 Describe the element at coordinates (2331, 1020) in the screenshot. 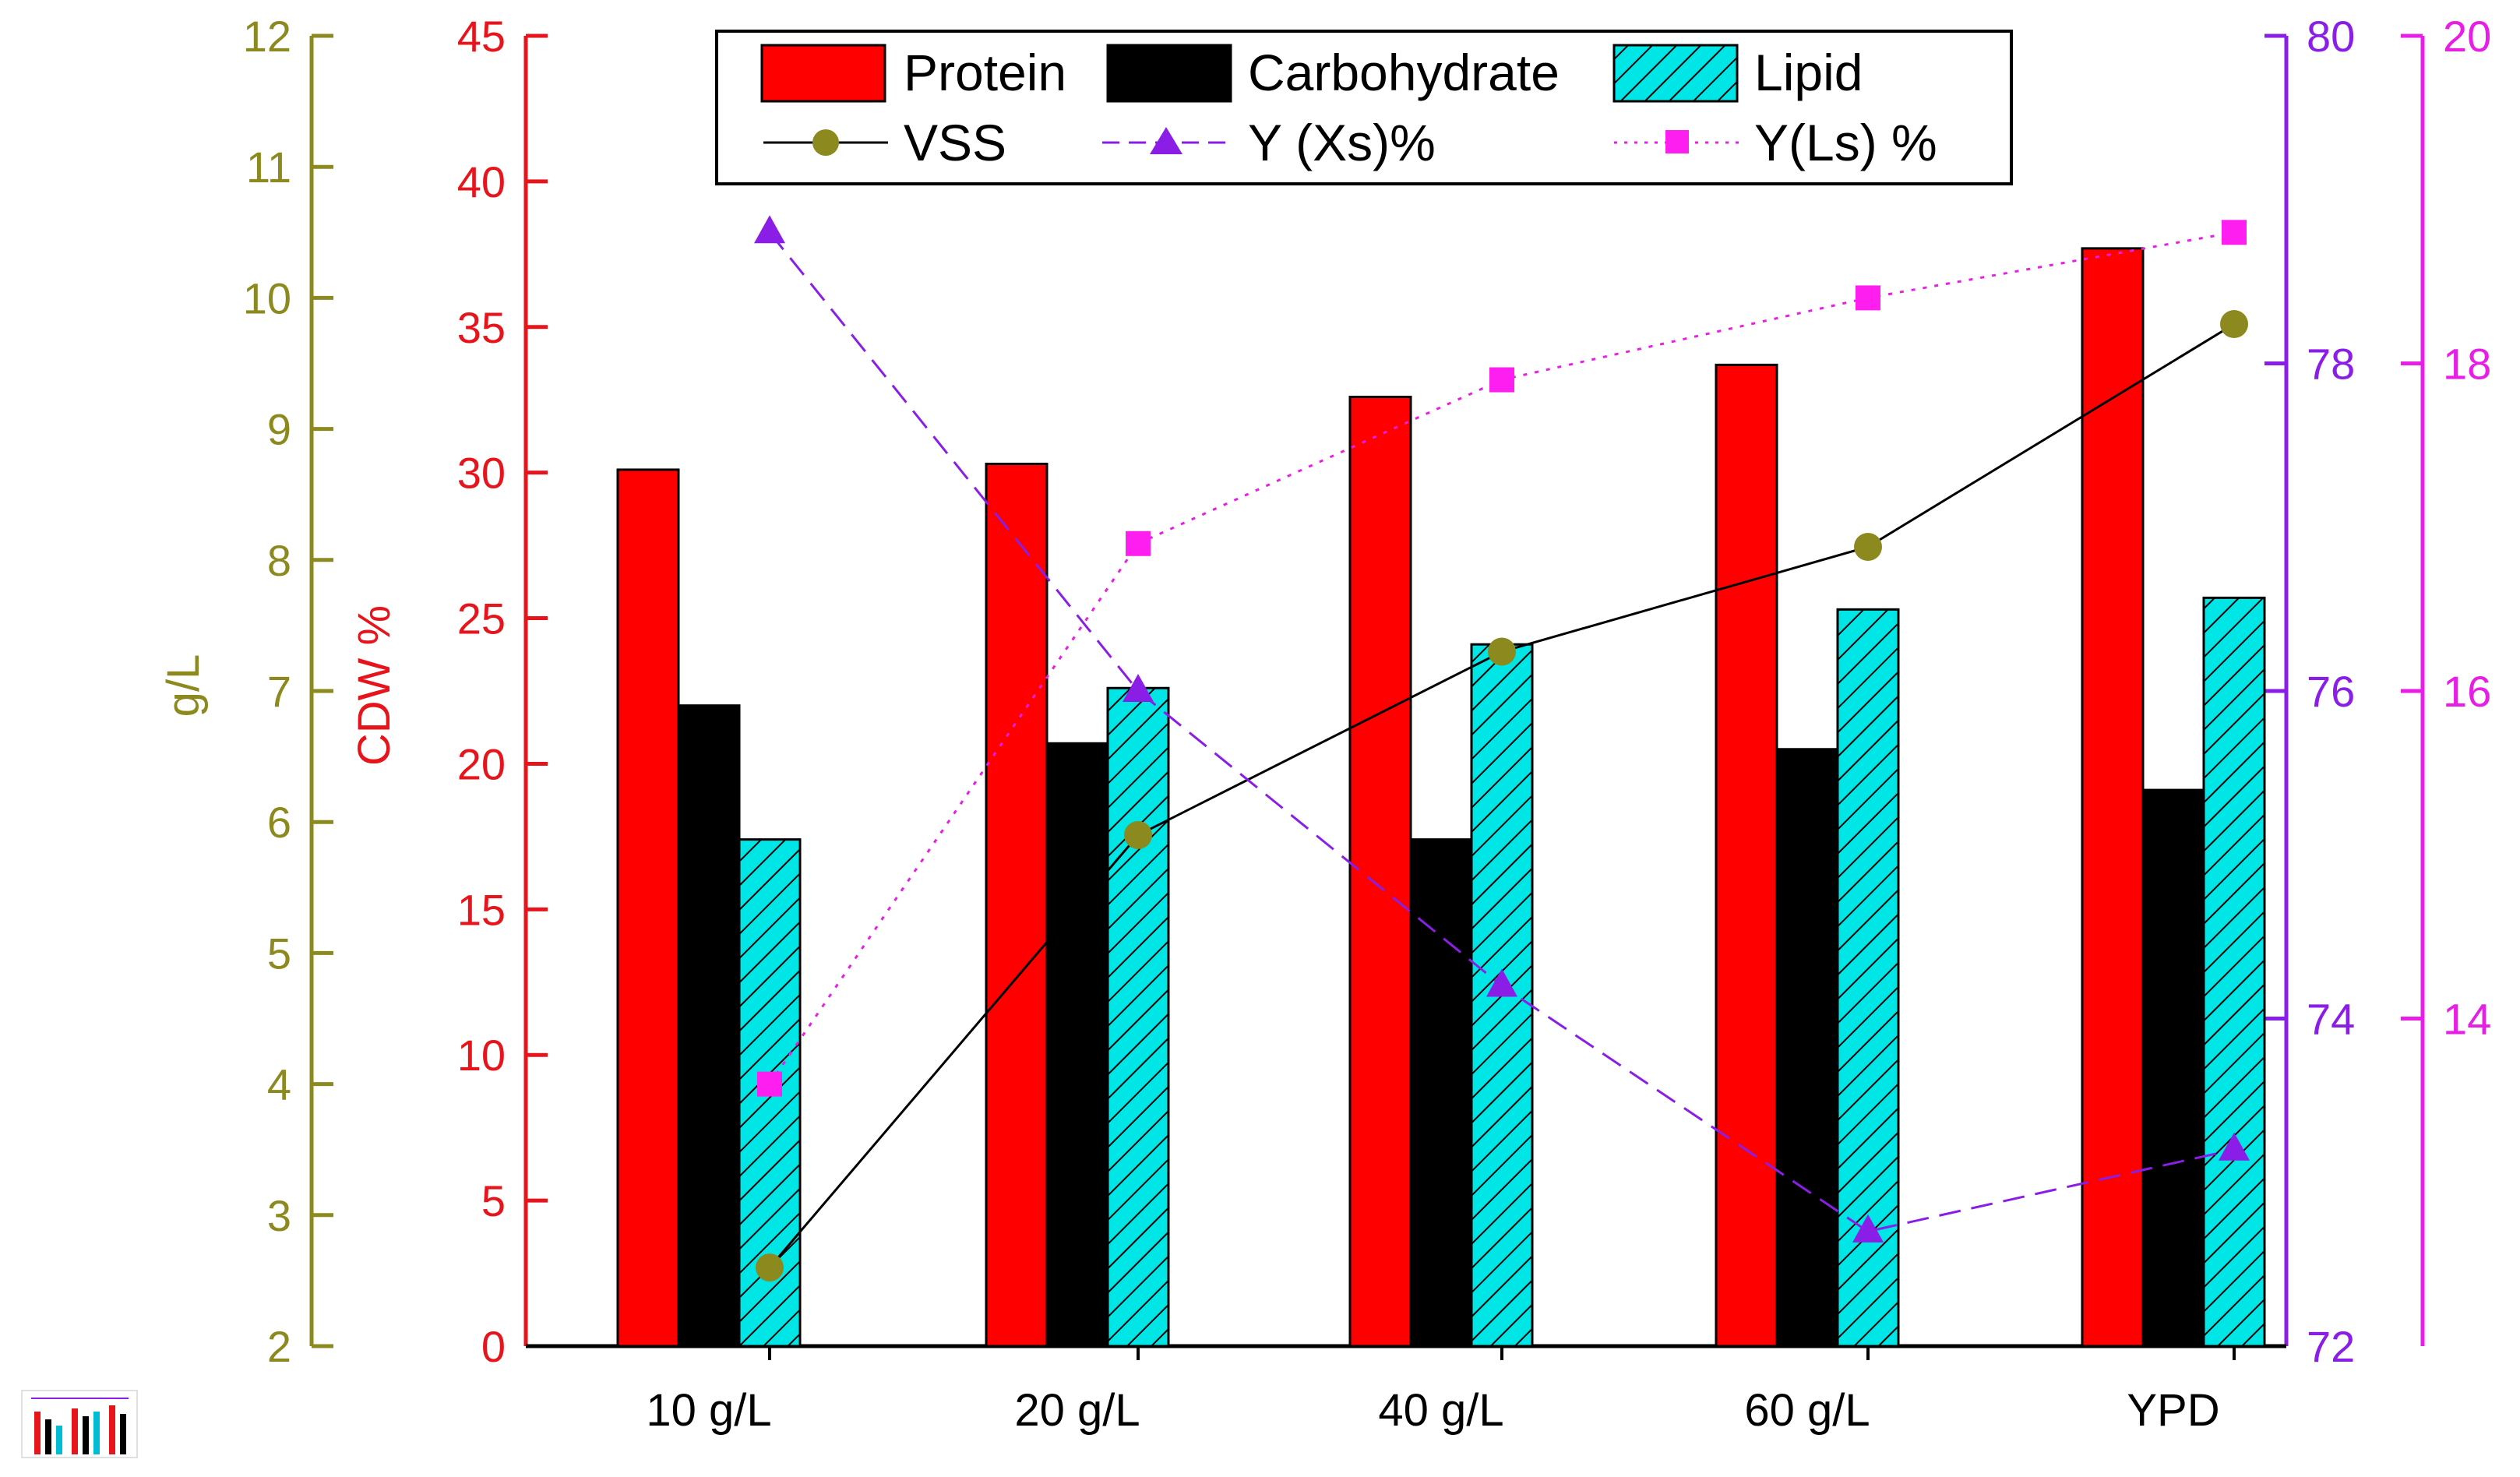

I see `yxs-axis-tick-label: 74` at that location.